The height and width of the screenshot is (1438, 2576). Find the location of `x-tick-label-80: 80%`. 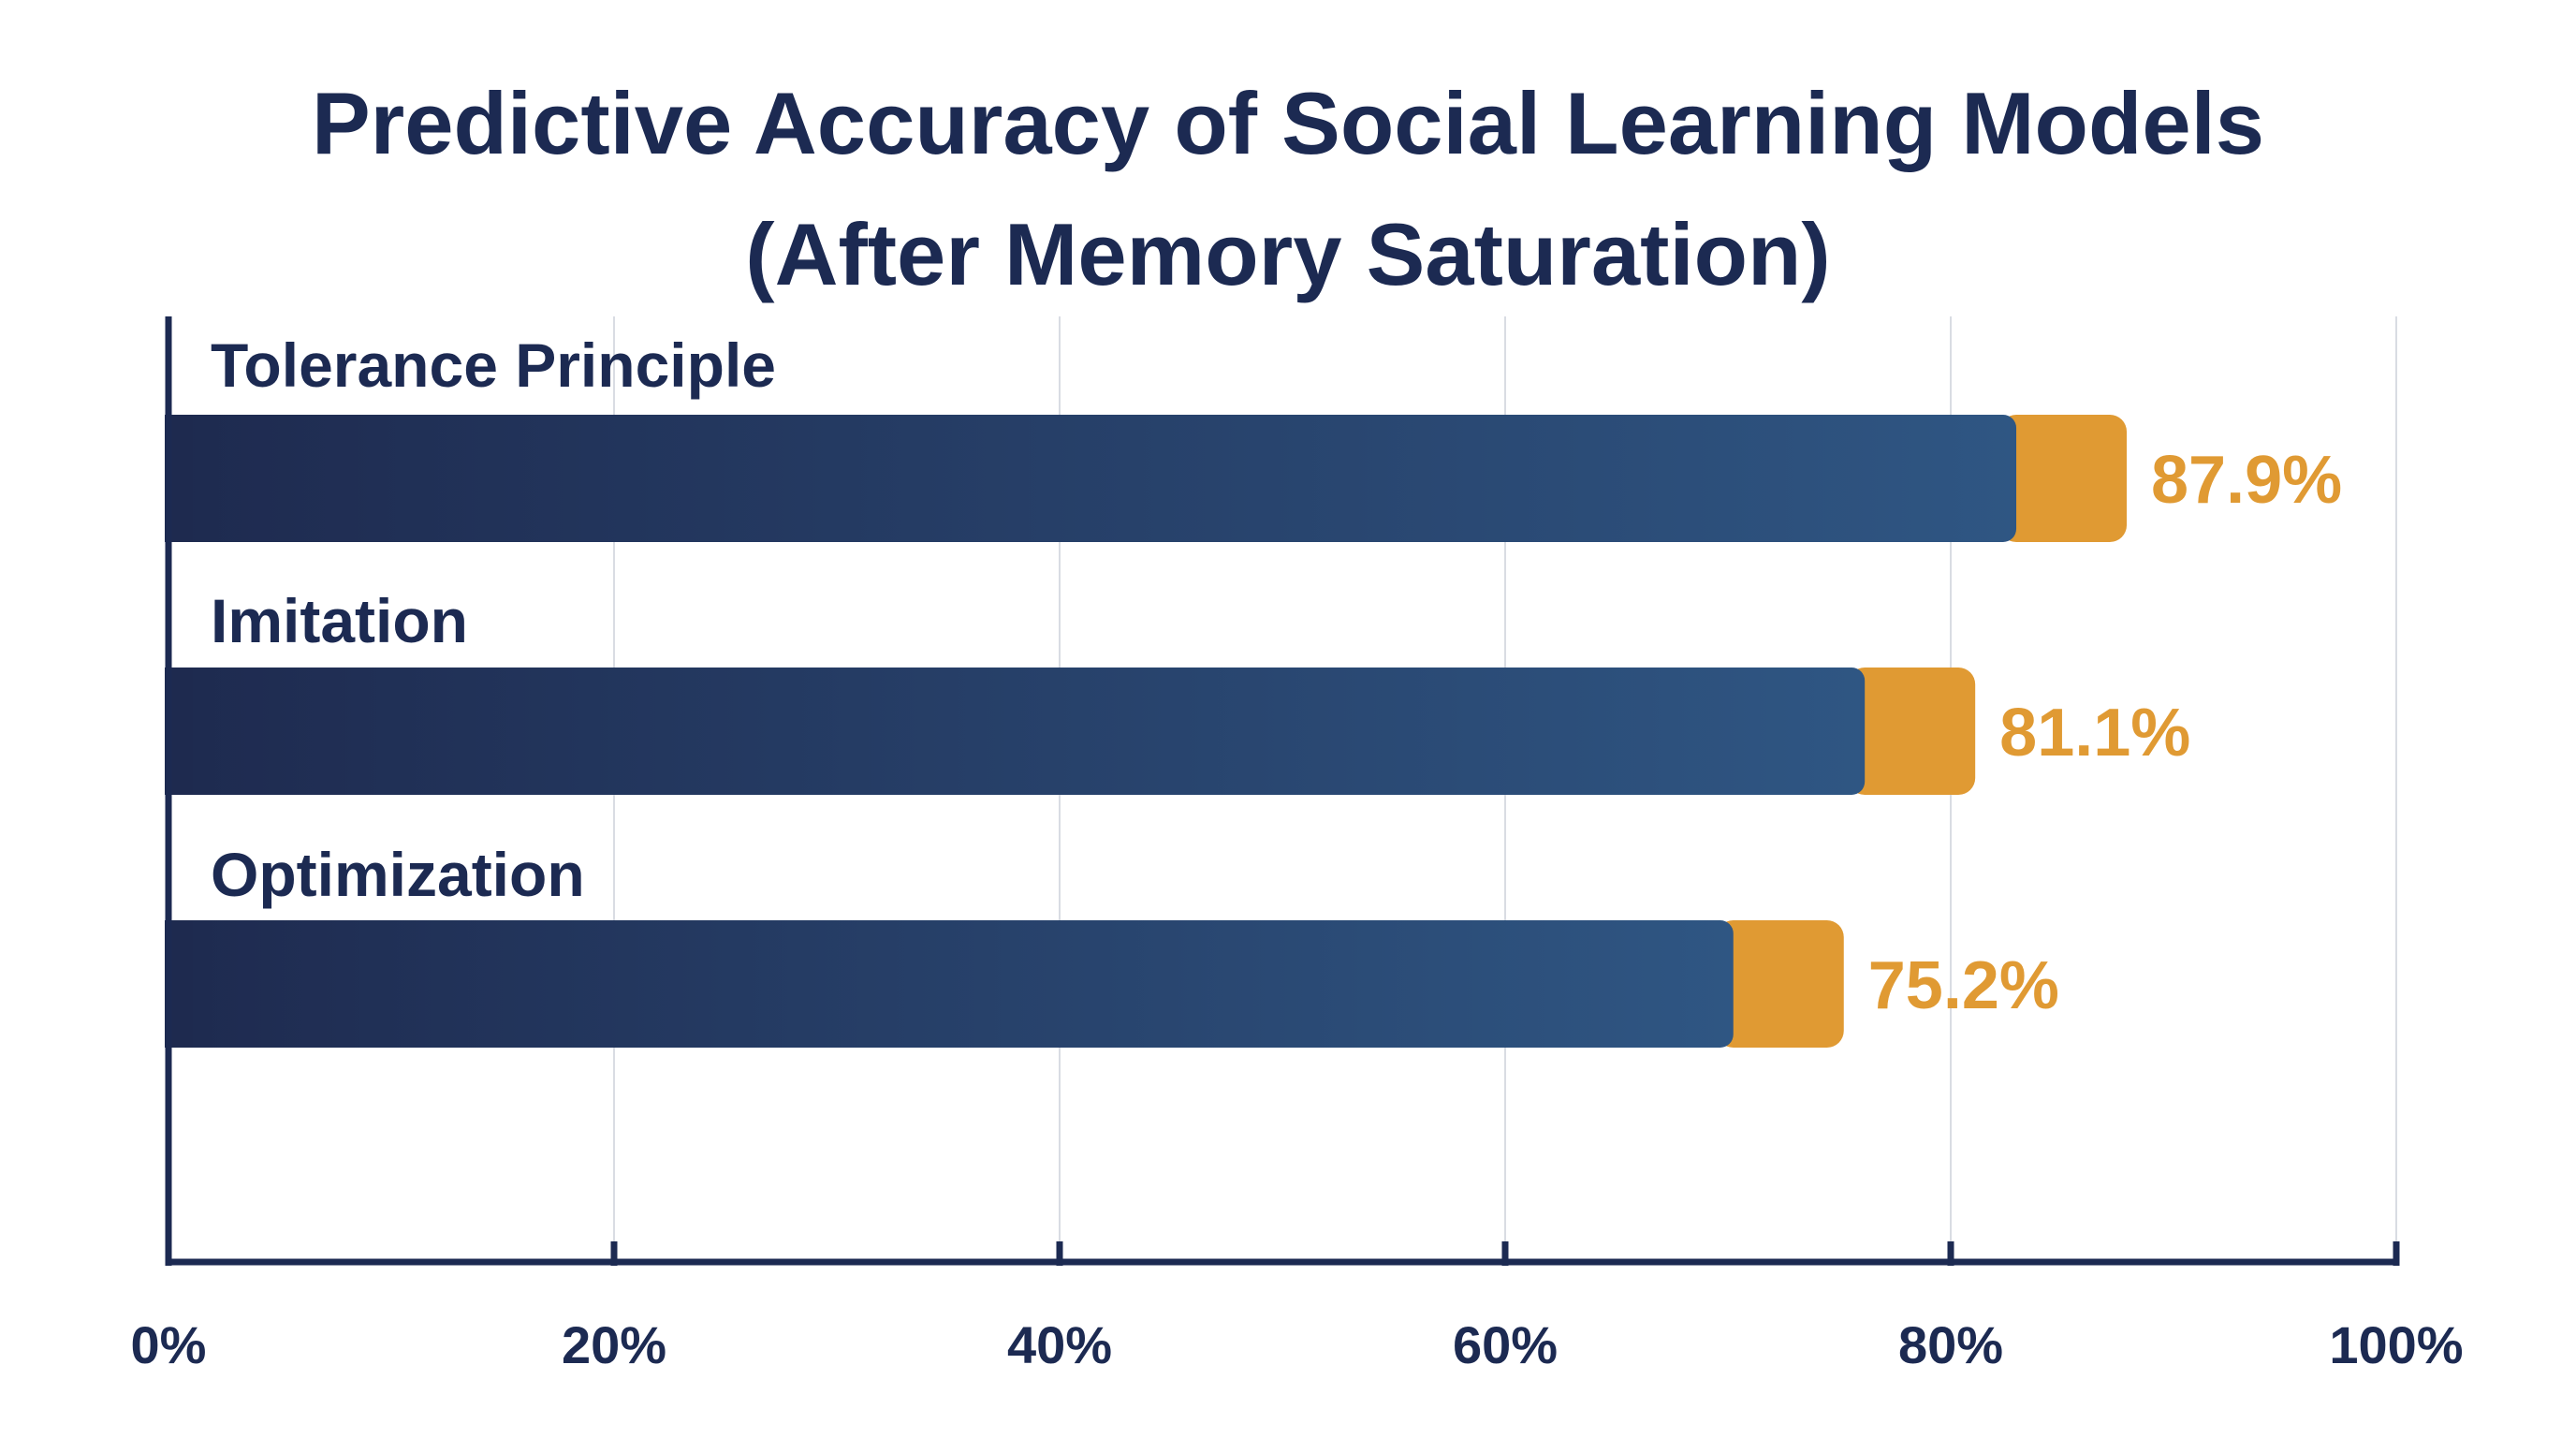

x-tick-label-80: 80% is located at coordinates (1951, 1344).